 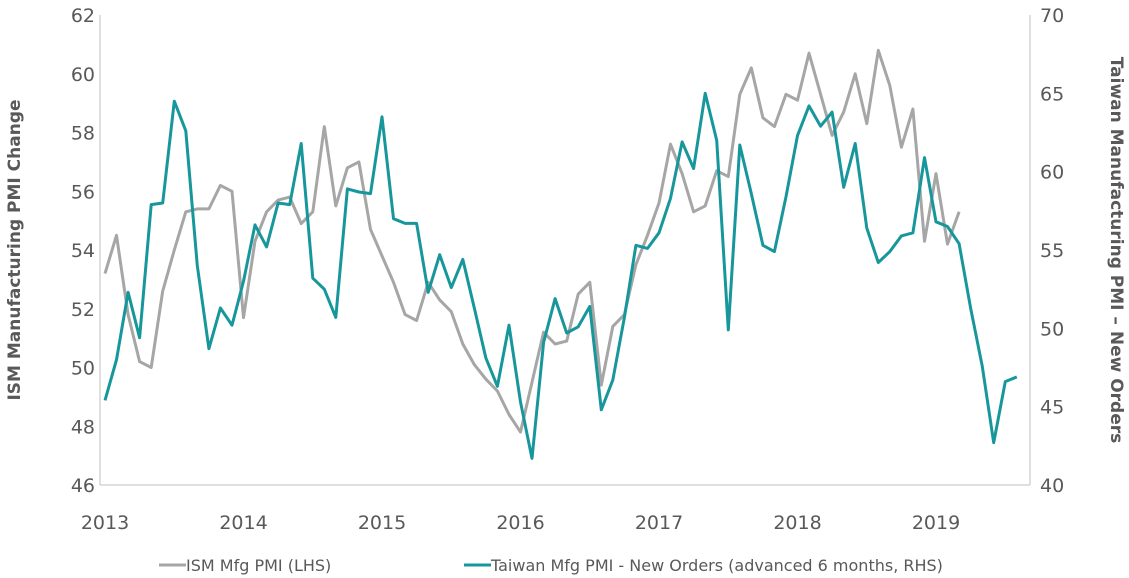 What do you see at coordinates (382, 523) in the screenshot?
I see `x-tick-label: 2015` at bounding box center [382, 523].